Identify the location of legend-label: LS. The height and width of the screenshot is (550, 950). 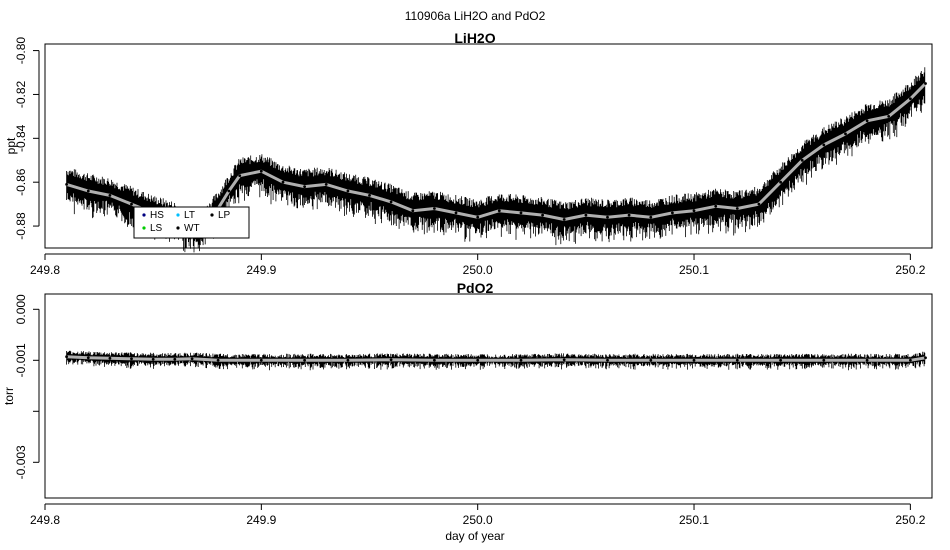
(156, 228).